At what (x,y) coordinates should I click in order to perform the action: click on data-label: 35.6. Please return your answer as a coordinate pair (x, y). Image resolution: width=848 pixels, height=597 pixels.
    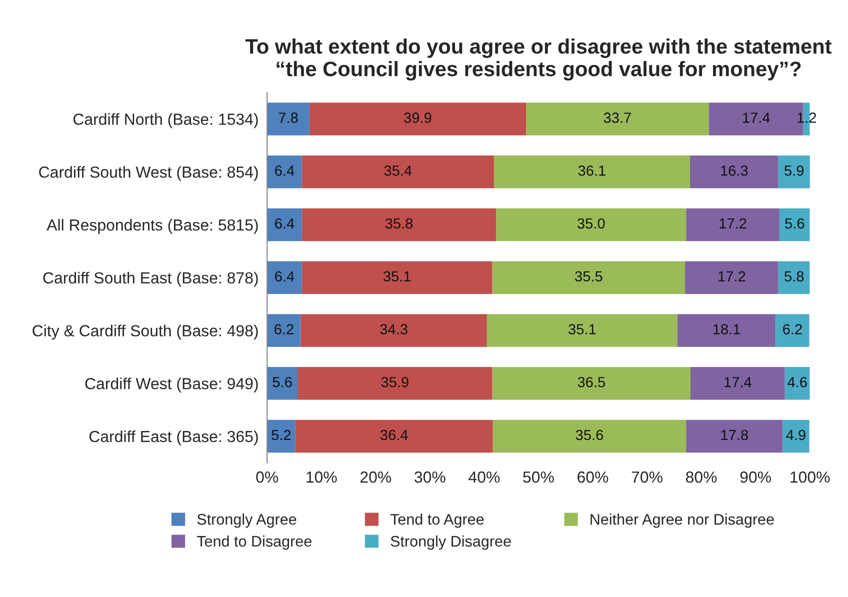
    Looking at the image, I should click on (590, 435).